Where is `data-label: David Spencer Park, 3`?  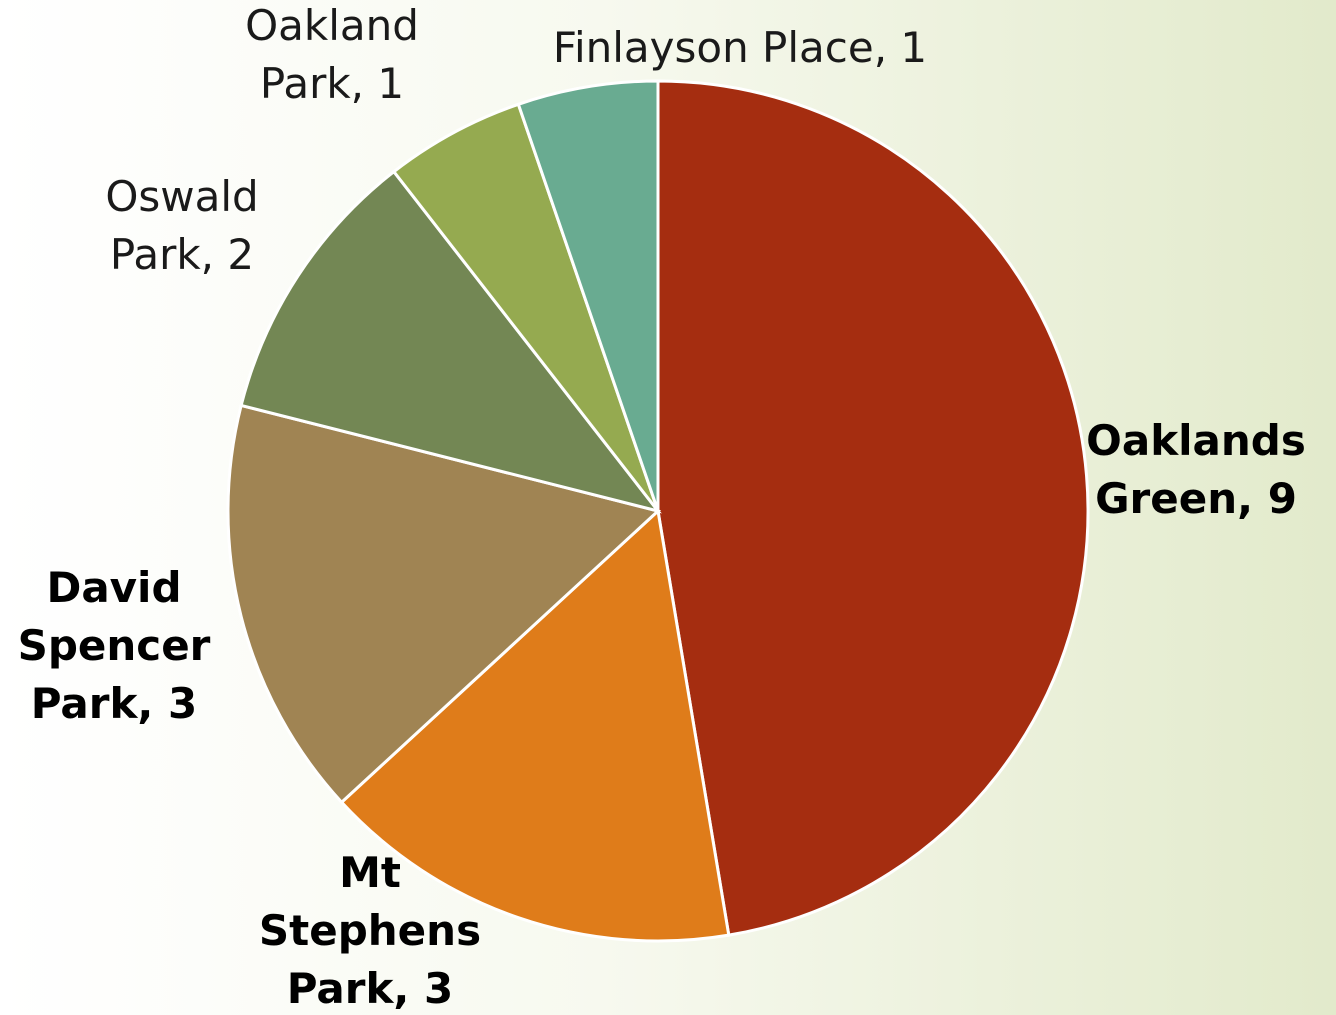 data-label: David Spencer Park, 3 is located at coordinates (114, 645).